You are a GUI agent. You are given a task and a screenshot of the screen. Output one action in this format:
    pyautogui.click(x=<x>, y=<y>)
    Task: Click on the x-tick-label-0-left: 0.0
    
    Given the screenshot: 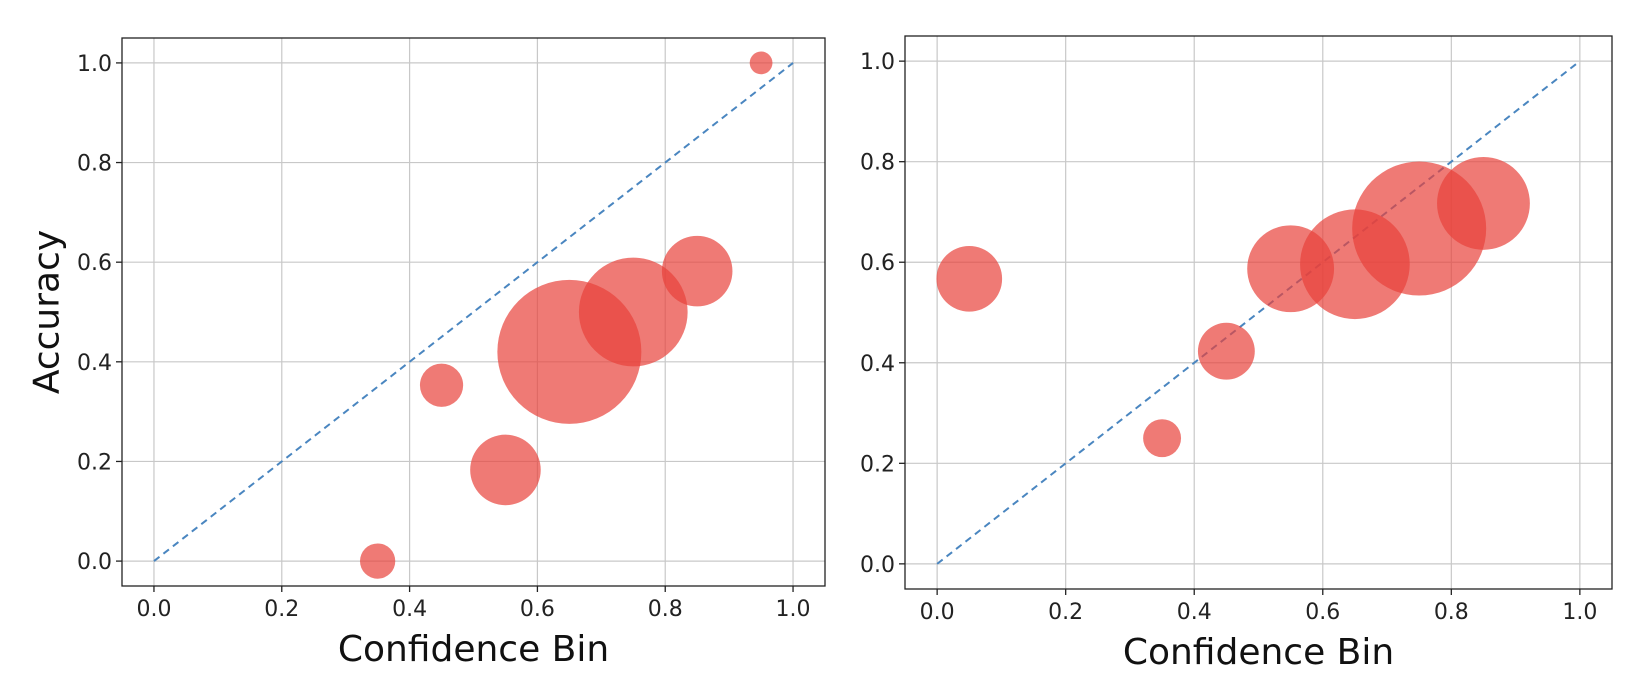 What is the action you would take?
    pyautogui.click(x=153, y=609)
    